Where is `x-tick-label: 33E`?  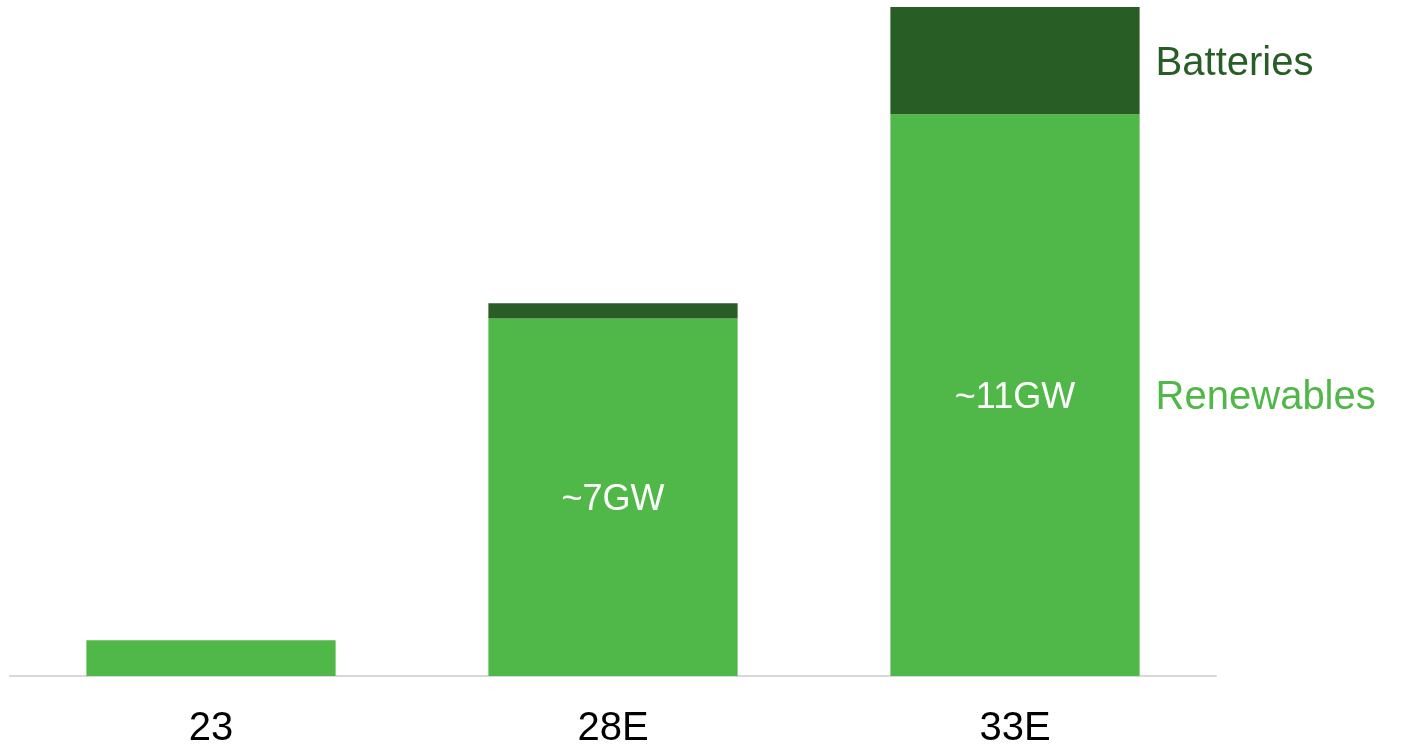 x-tick-label: 33E is located at coordinates (1015, 726).